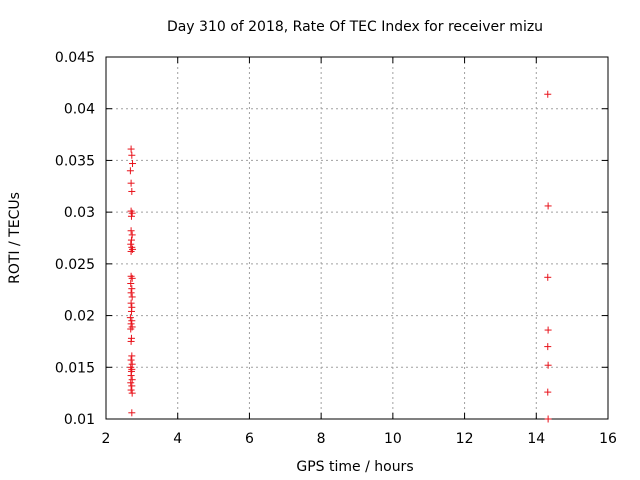 The height and width of the screenshot is (480, 640). Describe the element at coordinates (321, 439) in the screenshot. I see `x-tick-label: 8` at that location.